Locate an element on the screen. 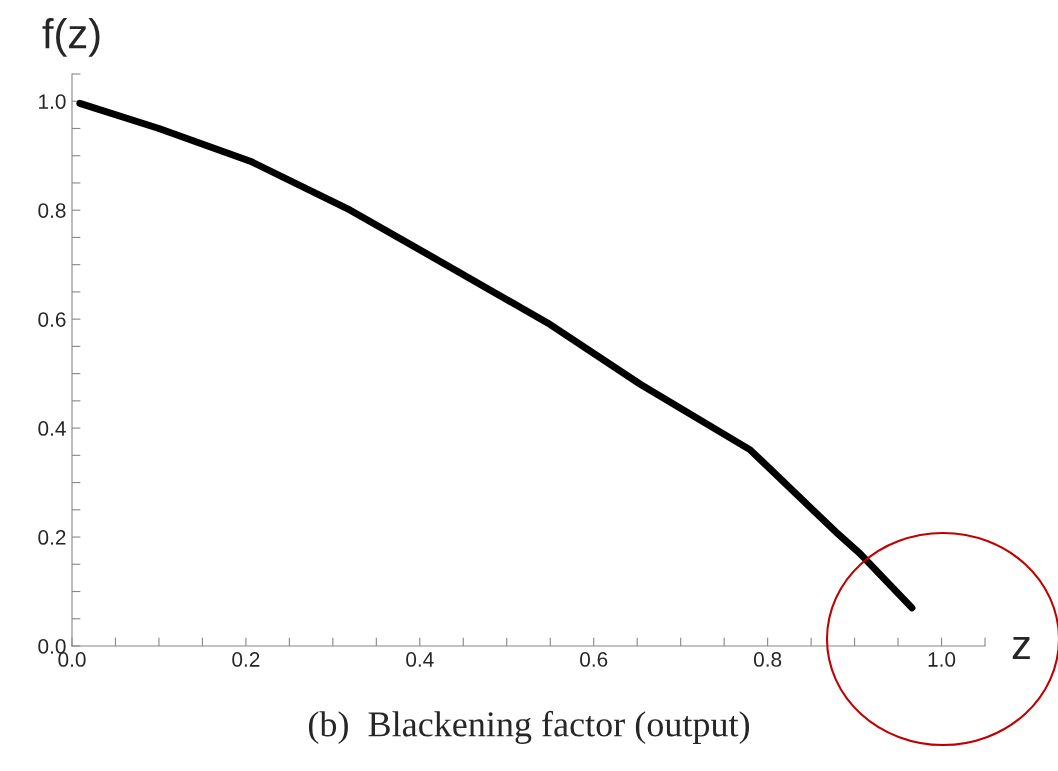 Image resolution: width=1058 pixels, height=771 pixels. x-axis-title: z is located at coordinates (1021, 648).